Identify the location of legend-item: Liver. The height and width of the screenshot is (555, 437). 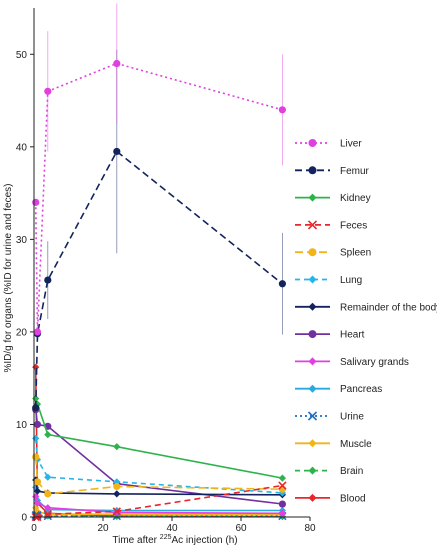
(328, 144).